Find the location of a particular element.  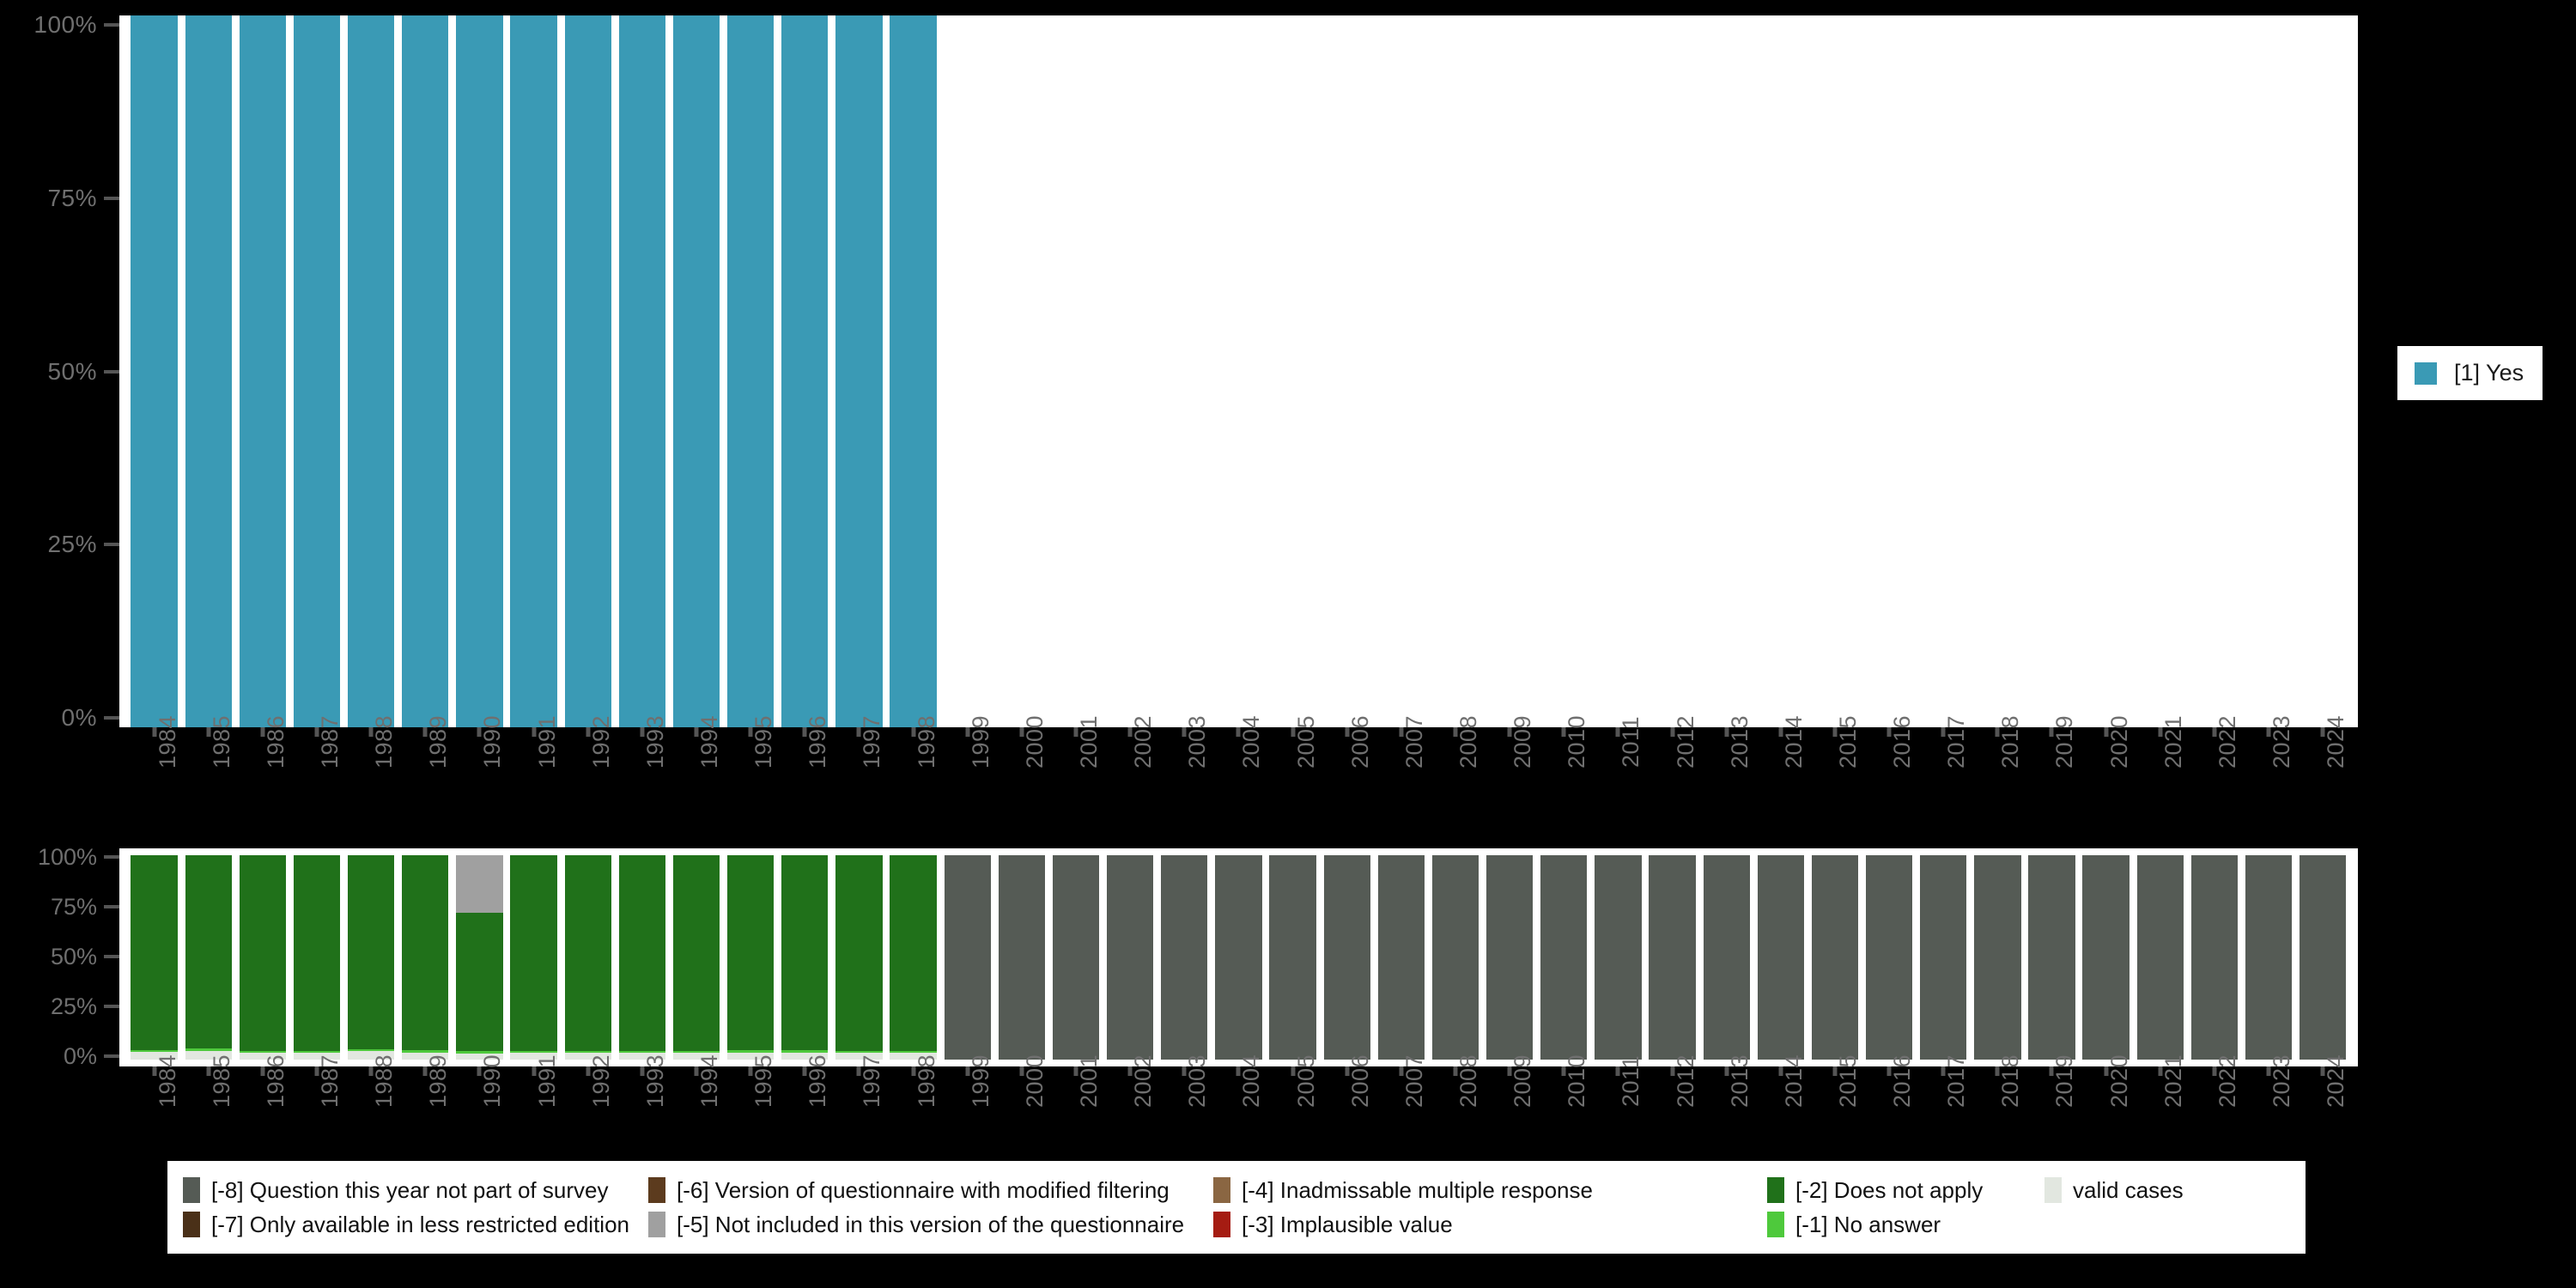

legend-item: [-3] Implausible value is located at coordinates (1333, 1224).